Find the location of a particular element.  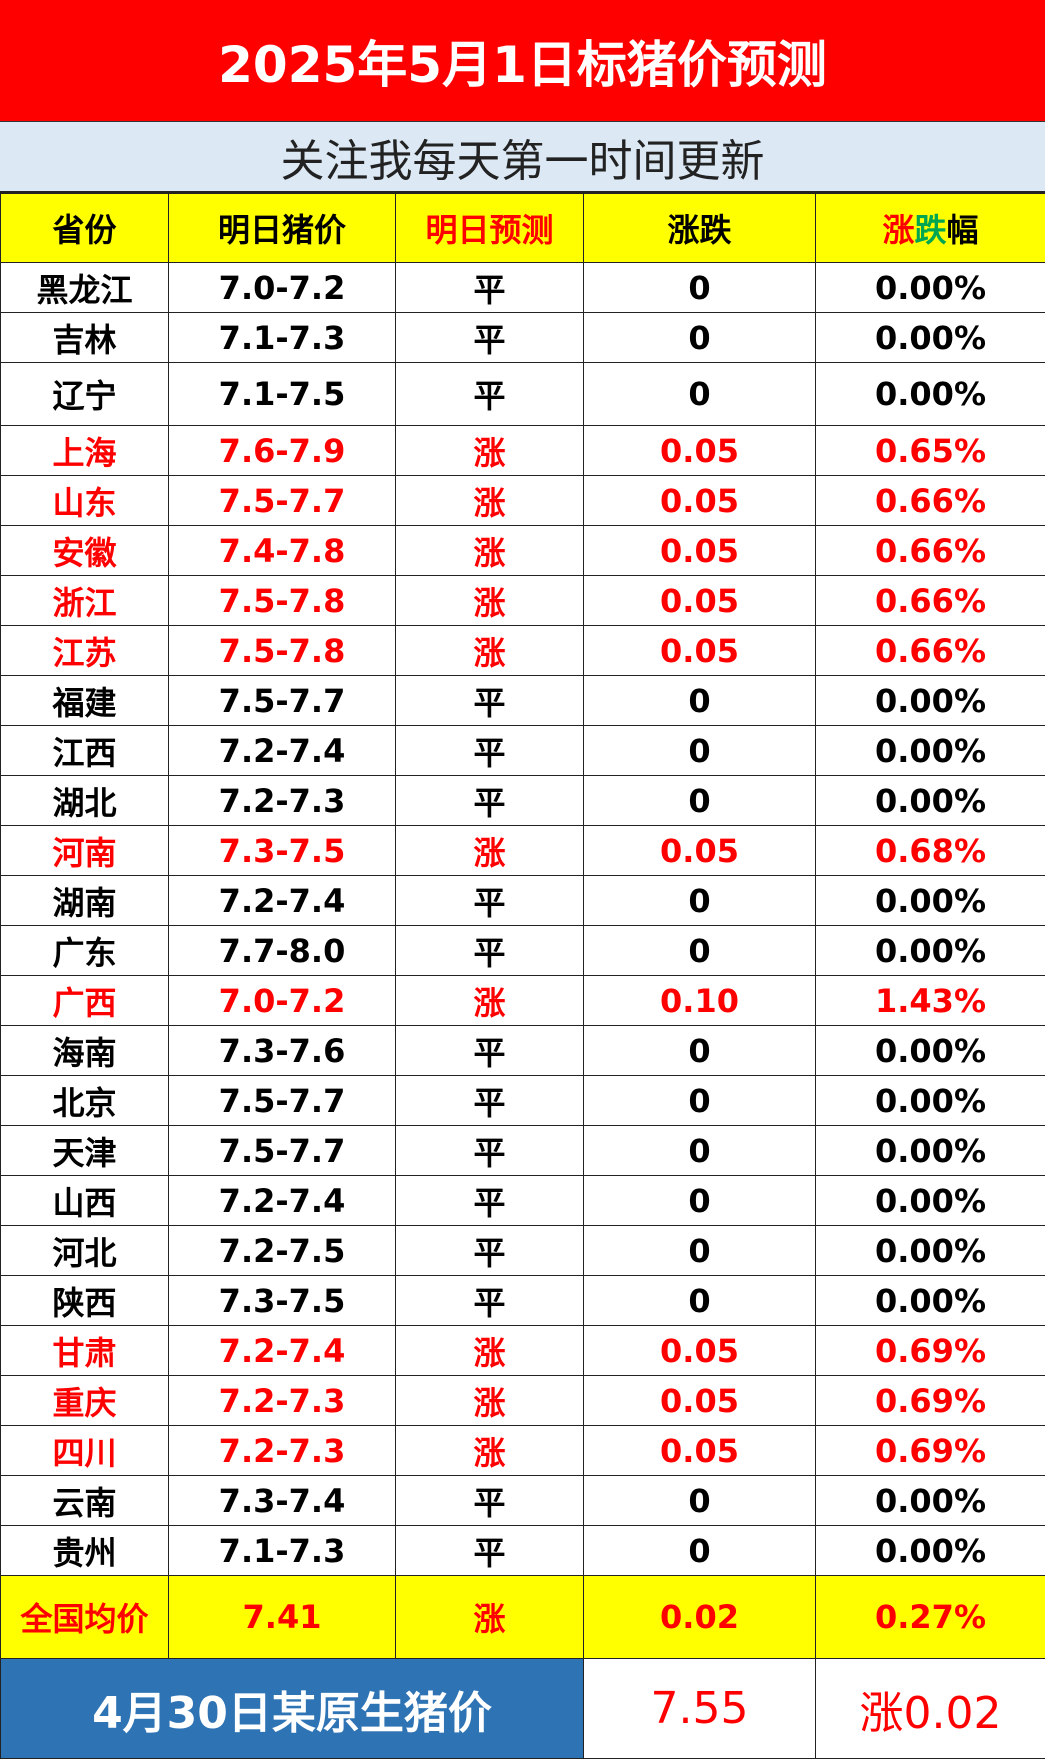

cell-province: 浙江 is located at coordinates (85, 601).